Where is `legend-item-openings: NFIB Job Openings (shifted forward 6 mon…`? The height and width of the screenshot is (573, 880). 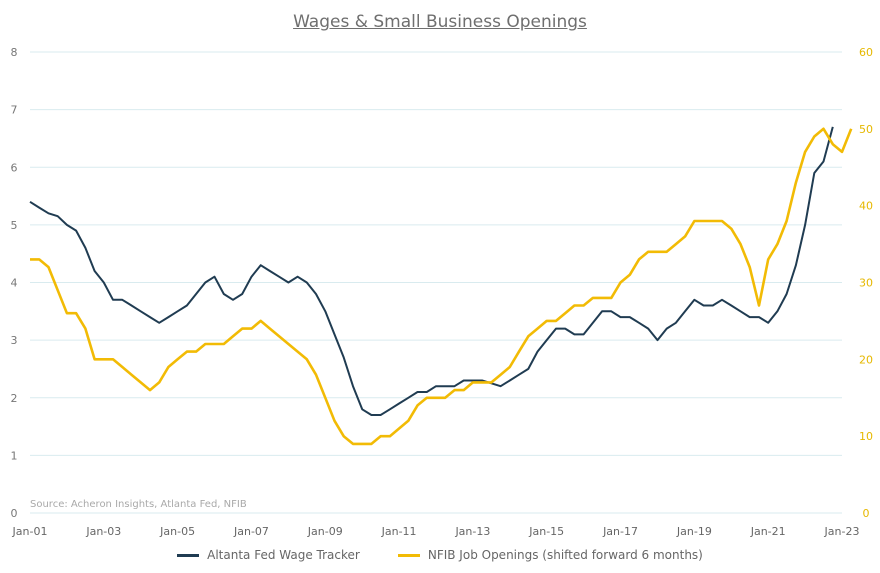 legend-item-openings: NFIB Job Openings (shifted forward 6 mon… is located at coordinates (550, 555).